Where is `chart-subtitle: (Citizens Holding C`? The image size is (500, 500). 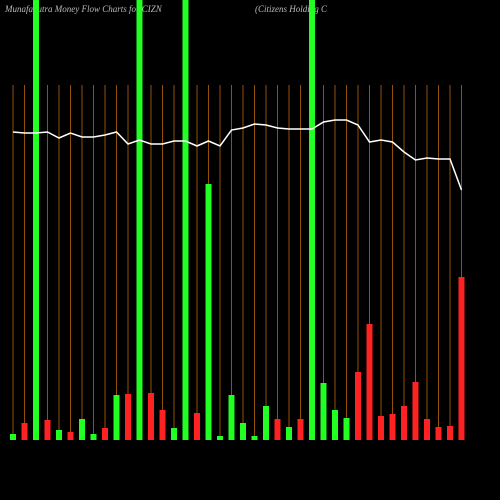 chart-subtitle: (Citizens Holding C is located at coordinates (291, 9).